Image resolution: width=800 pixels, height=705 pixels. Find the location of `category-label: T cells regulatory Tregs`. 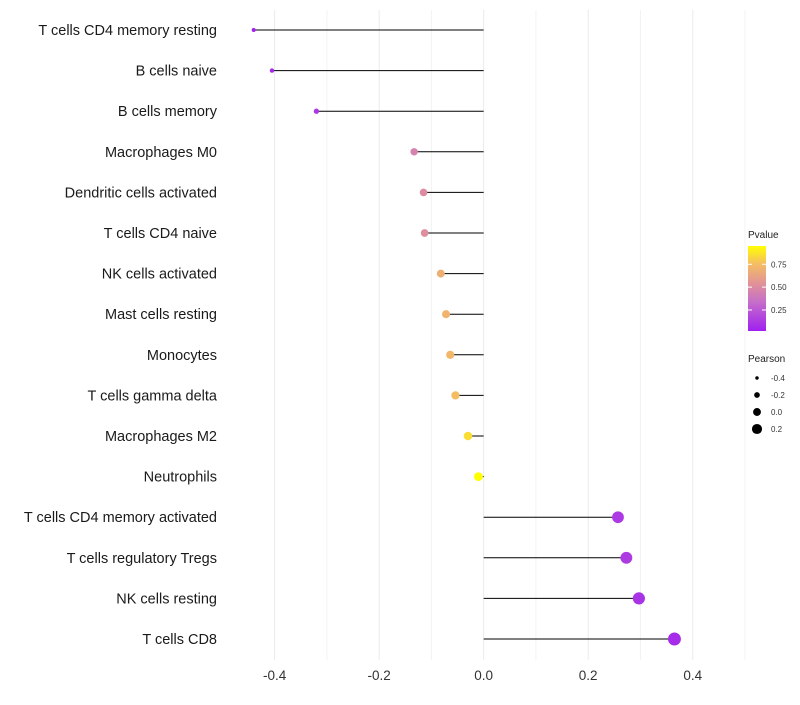

category-label: T cells regulatory Tregs is located at coordinates (142, 559).